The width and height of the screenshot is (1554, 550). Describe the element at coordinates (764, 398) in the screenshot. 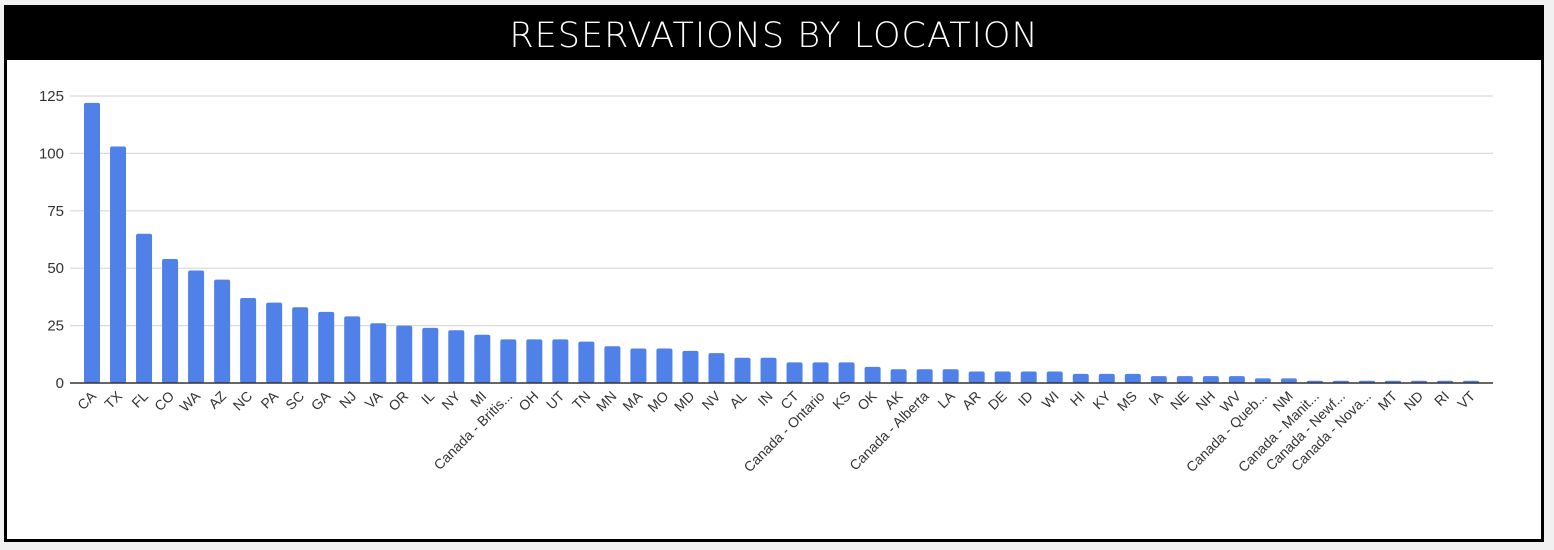

I see `x-tick-label: IN` at that location.